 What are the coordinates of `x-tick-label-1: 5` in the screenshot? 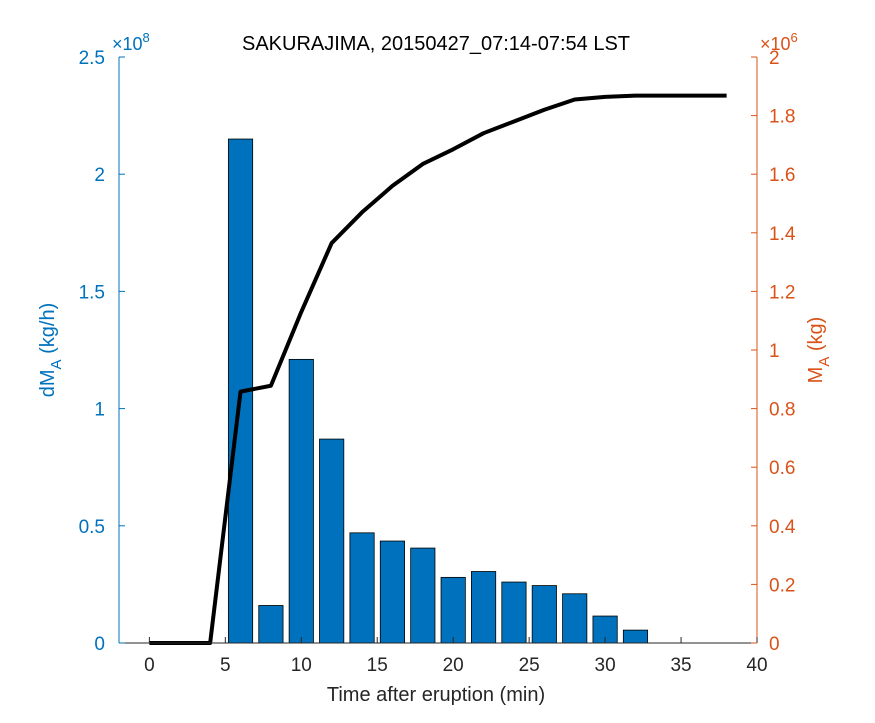 It's located at (225, 665).